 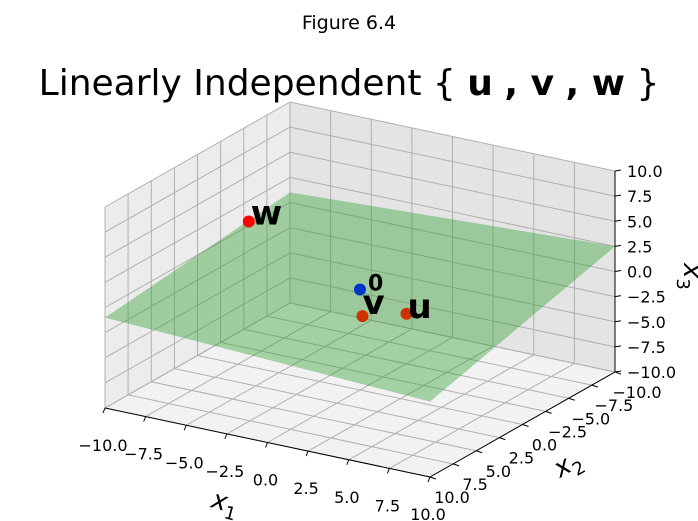 I want to click on z-tick-label: 5.0, so click(x=639, y=221).